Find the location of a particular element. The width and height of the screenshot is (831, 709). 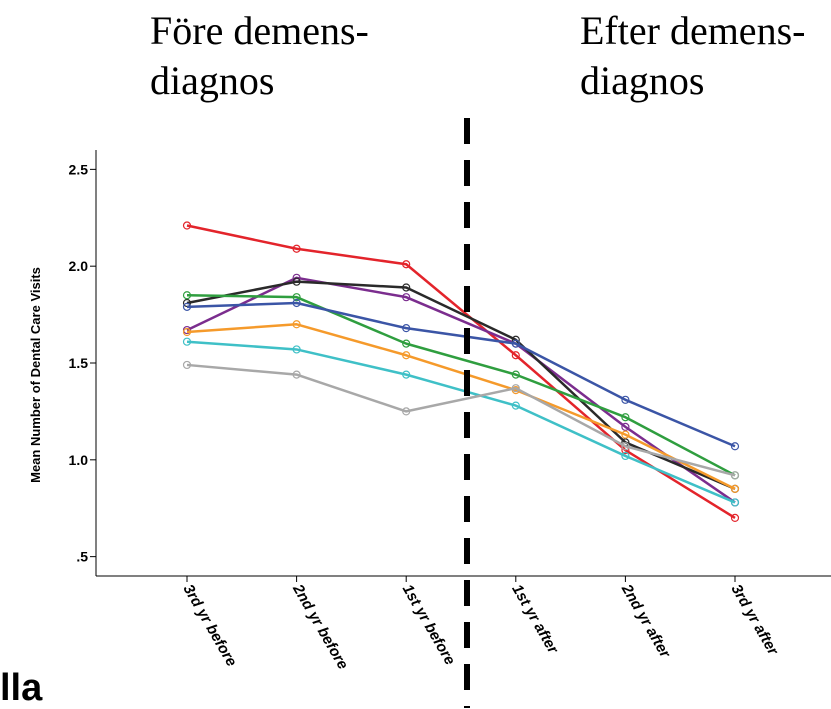

y-tick-label: 1.0 is located at coordinates (79, 460).